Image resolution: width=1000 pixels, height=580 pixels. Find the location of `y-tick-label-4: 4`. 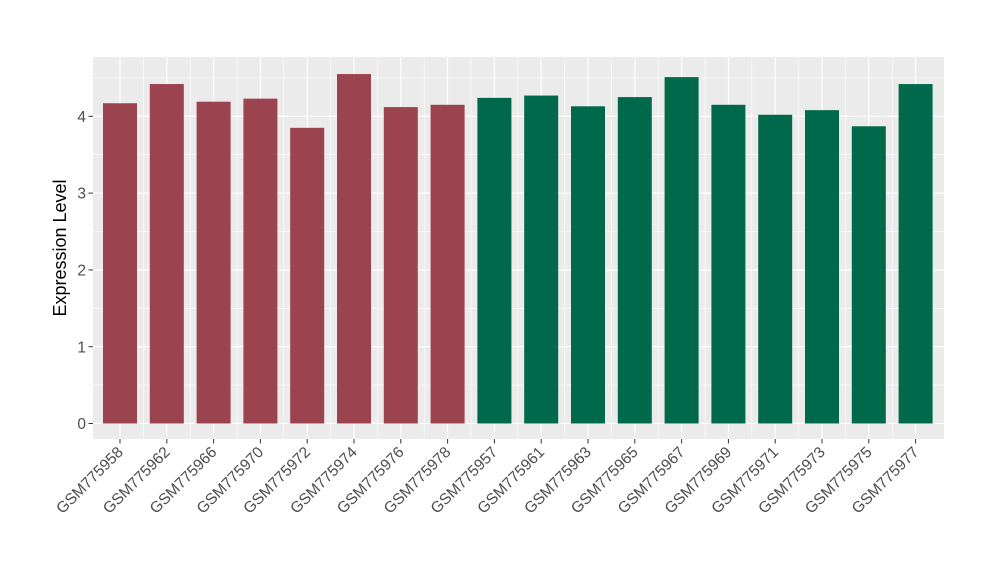

y-tick-label-4: 4 is located at coordinates (81, 117).